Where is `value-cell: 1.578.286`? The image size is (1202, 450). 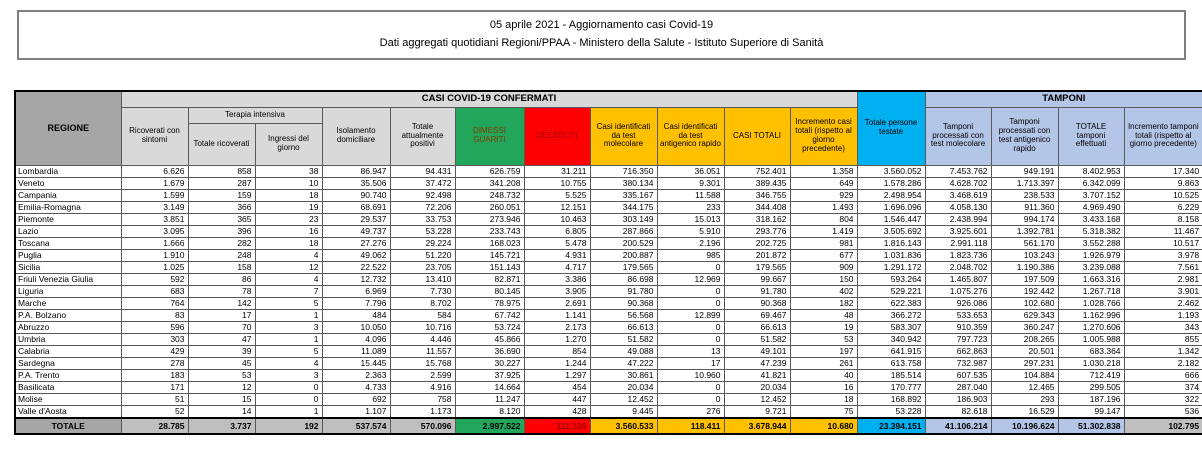 value-cell: 1.578.286 is located at coordinates (891, 183).